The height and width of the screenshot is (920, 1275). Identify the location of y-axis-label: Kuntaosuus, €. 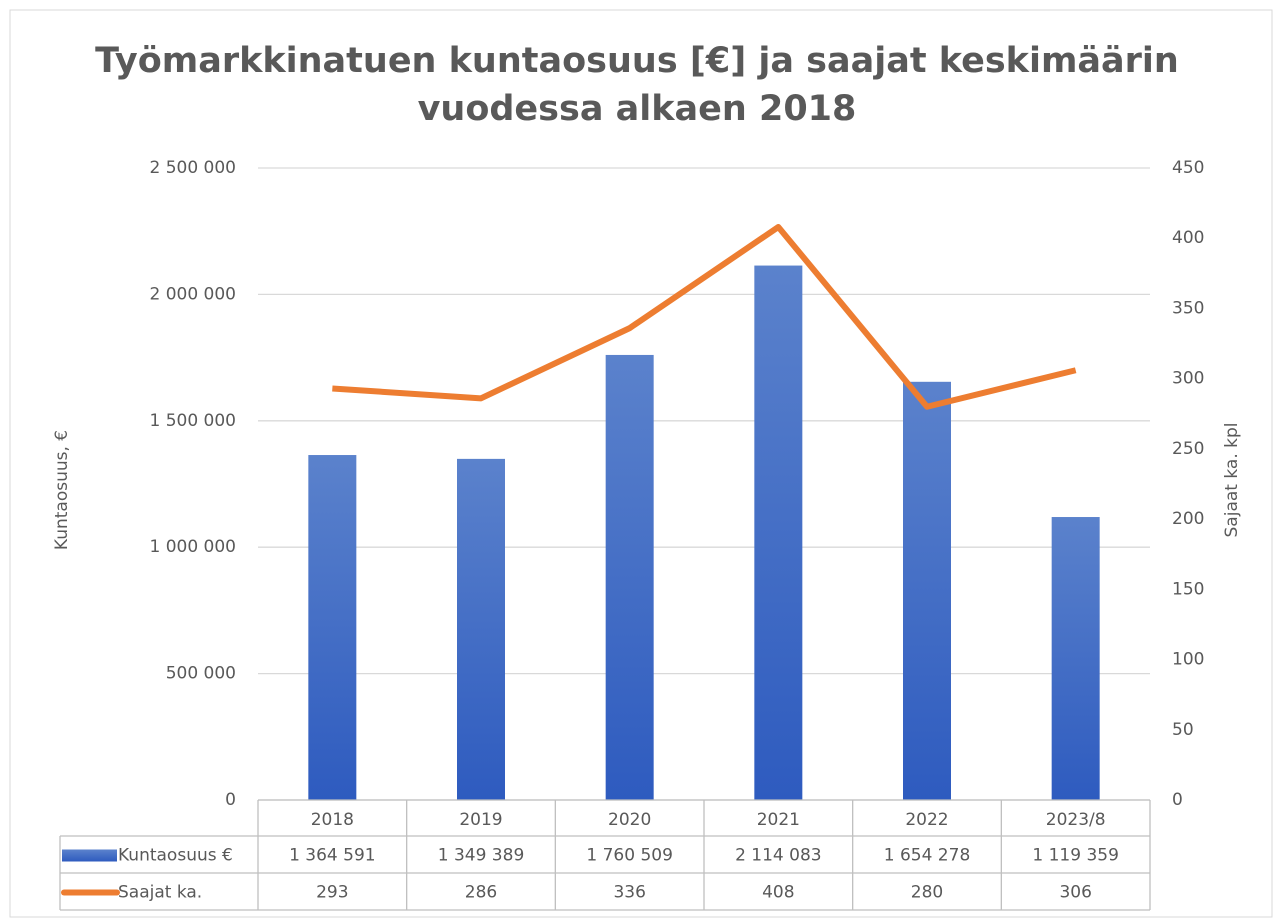
(62, 490).